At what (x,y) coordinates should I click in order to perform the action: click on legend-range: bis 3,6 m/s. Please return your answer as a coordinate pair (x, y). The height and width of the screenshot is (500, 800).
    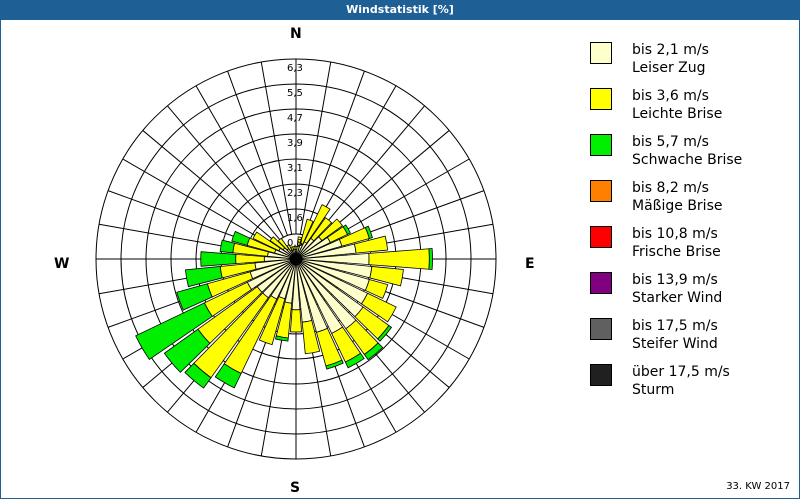
    Looking at the image, I should click on (670, 96).